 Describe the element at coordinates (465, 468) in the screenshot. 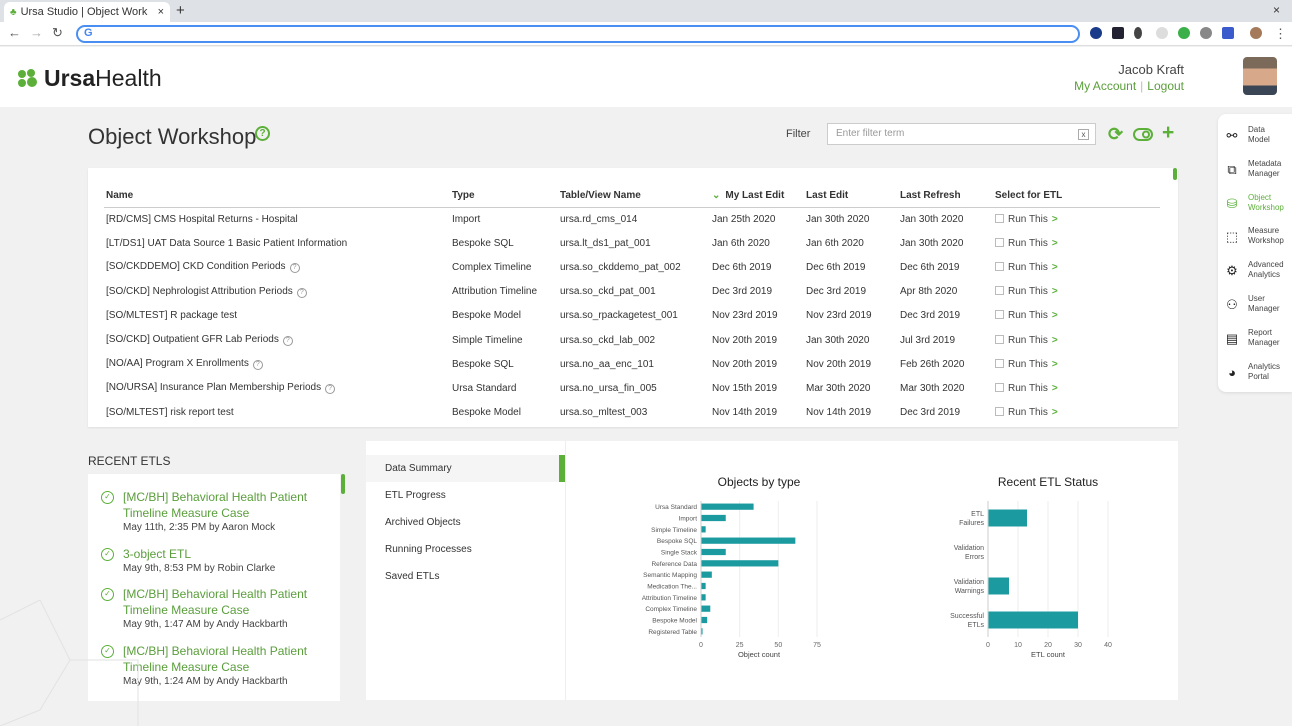

I see `menu-data-summary: Data Summary` at that location.